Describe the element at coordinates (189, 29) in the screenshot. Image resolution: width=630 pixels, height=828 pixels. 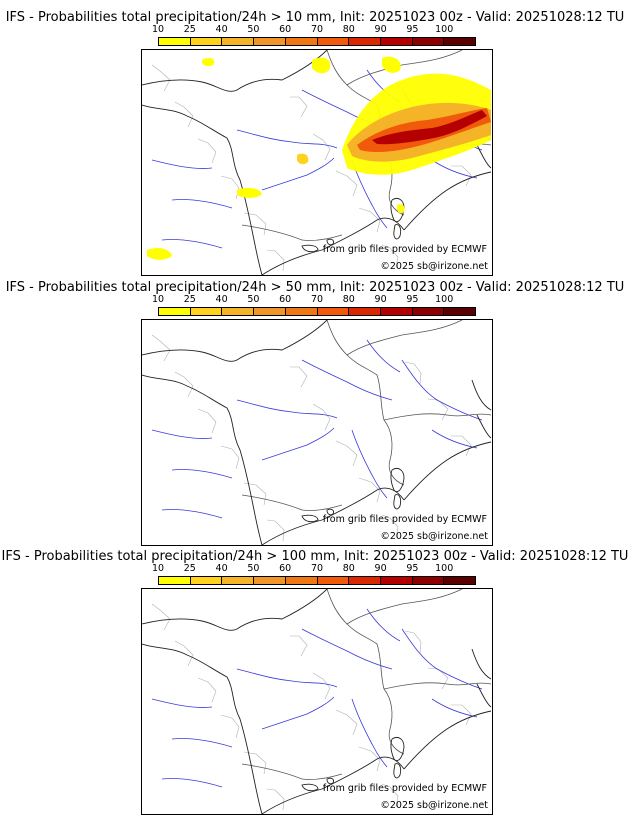
I see `colorbar-tick-label: 25` at that location.